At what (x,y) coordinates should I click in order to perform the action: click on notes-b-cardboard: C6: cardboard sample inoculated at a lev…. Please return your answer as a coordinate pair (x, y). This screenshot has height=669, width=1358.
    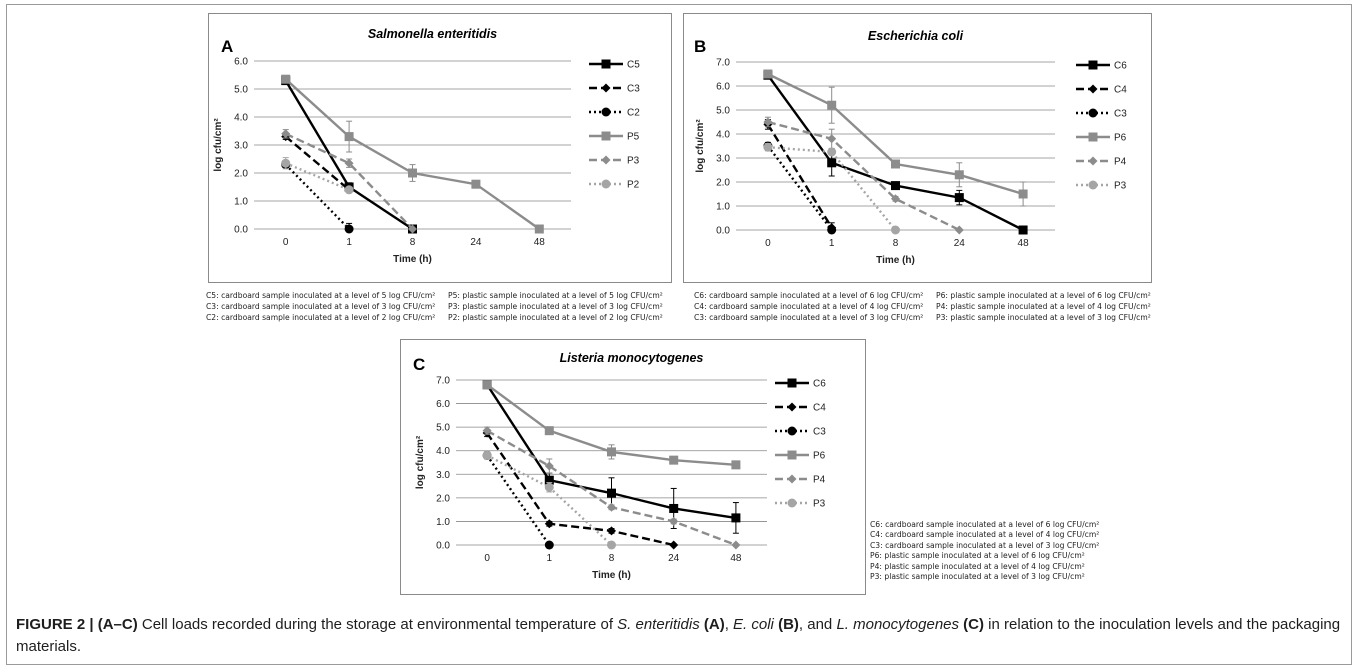
    Looking at the image, I should click on (808, 306).